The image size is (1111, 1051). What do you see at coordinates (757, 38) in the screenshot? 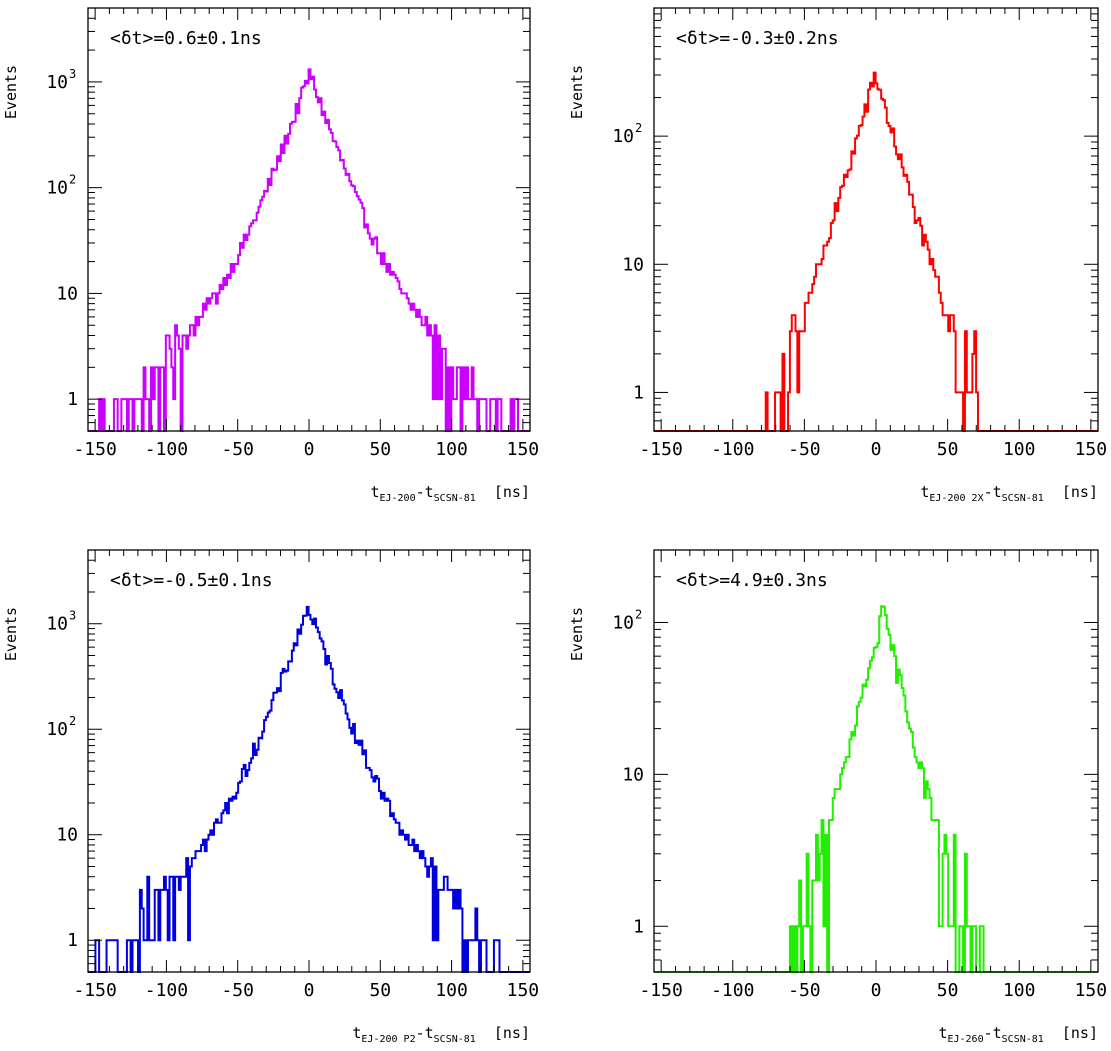
I see `mean-offset-annotation: <δt>=-0.3±0.2ns` at bounding box center [757, 38].